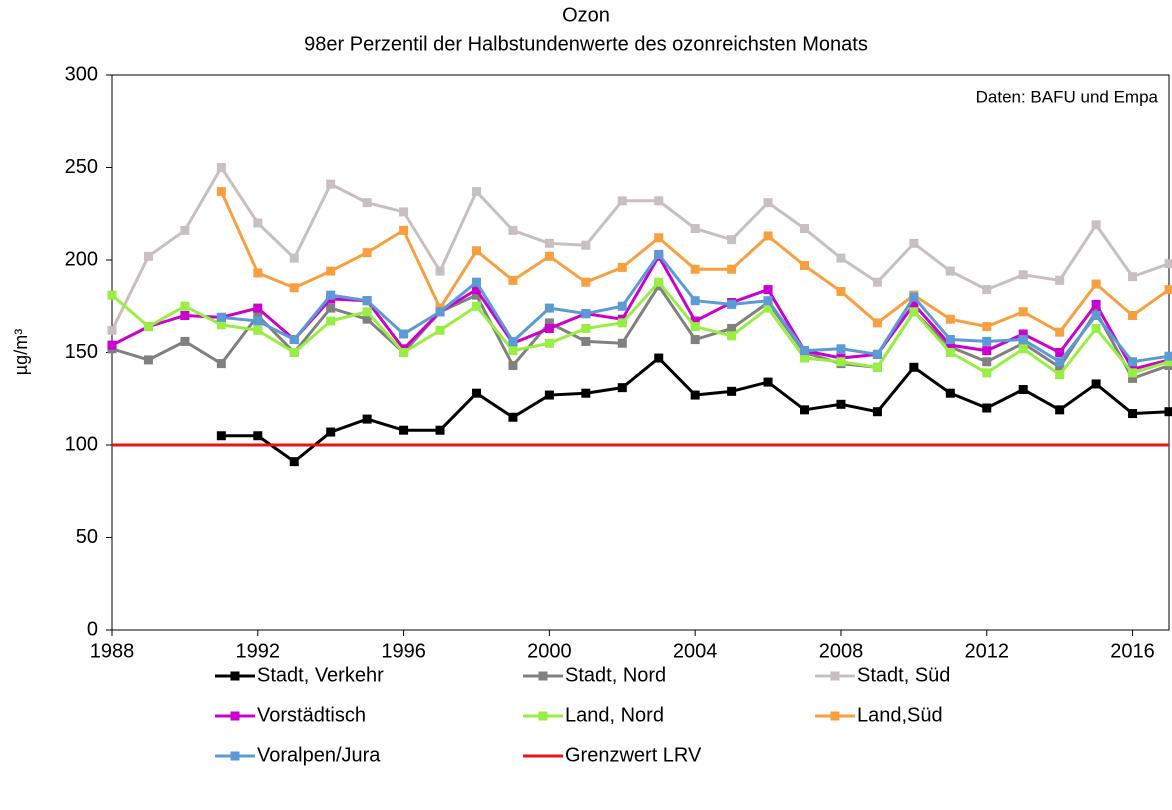 The image size is (1172, 810). Describe the element at coordinates (81, 74) in the screenshot. I see `y-tick-label: 300` at that location.